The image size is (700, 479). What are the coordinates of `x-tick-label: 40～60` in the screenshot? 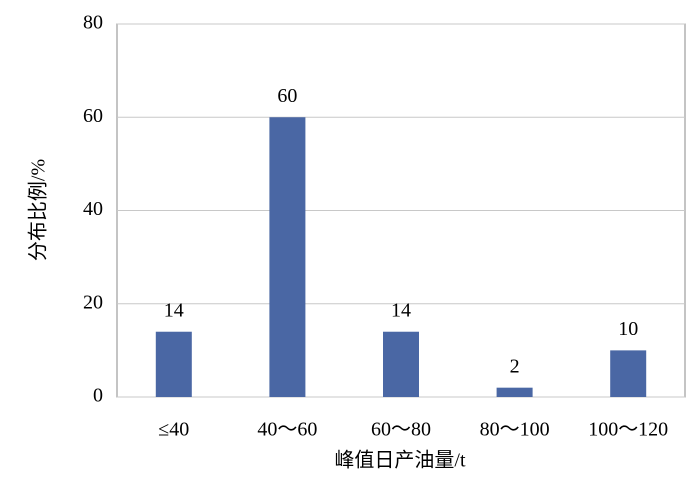 It's located at (287, 430).